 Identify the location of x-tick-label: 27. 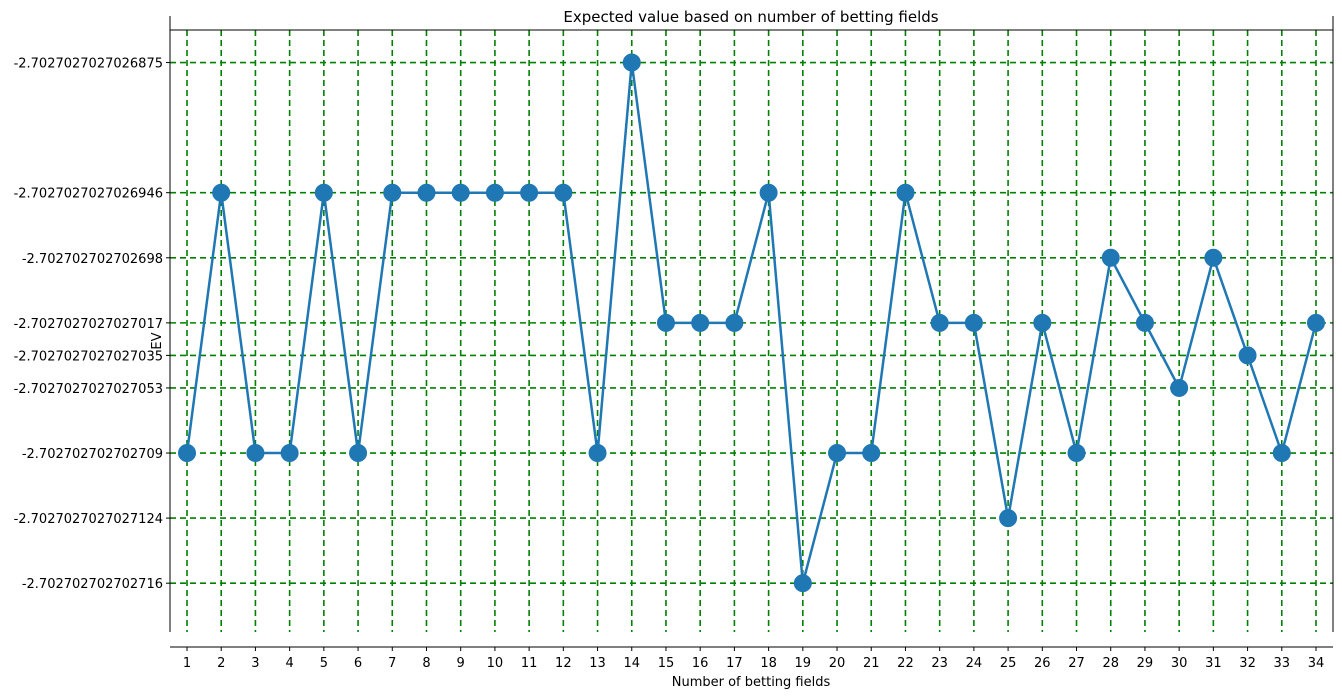
(1076, 663).